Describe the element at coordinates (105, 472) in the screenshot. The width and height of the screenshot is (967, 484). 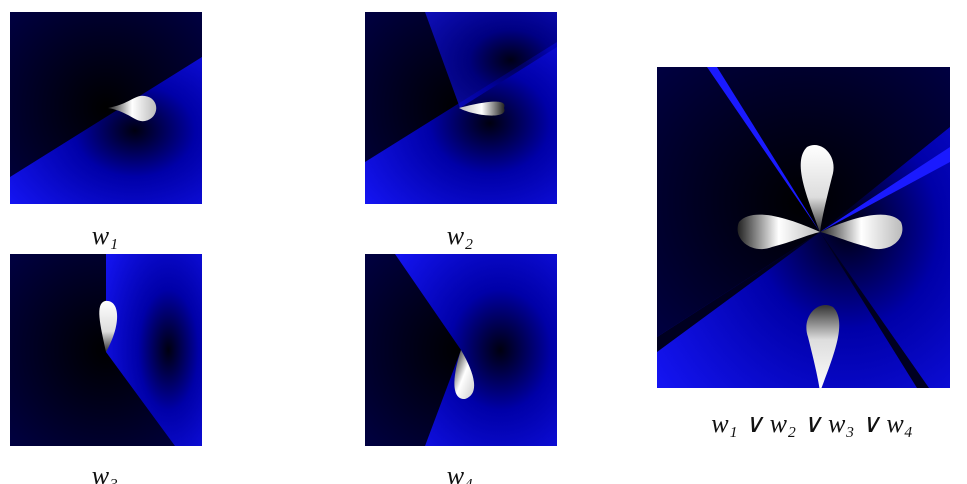
I see `caption: w₃` at that location.